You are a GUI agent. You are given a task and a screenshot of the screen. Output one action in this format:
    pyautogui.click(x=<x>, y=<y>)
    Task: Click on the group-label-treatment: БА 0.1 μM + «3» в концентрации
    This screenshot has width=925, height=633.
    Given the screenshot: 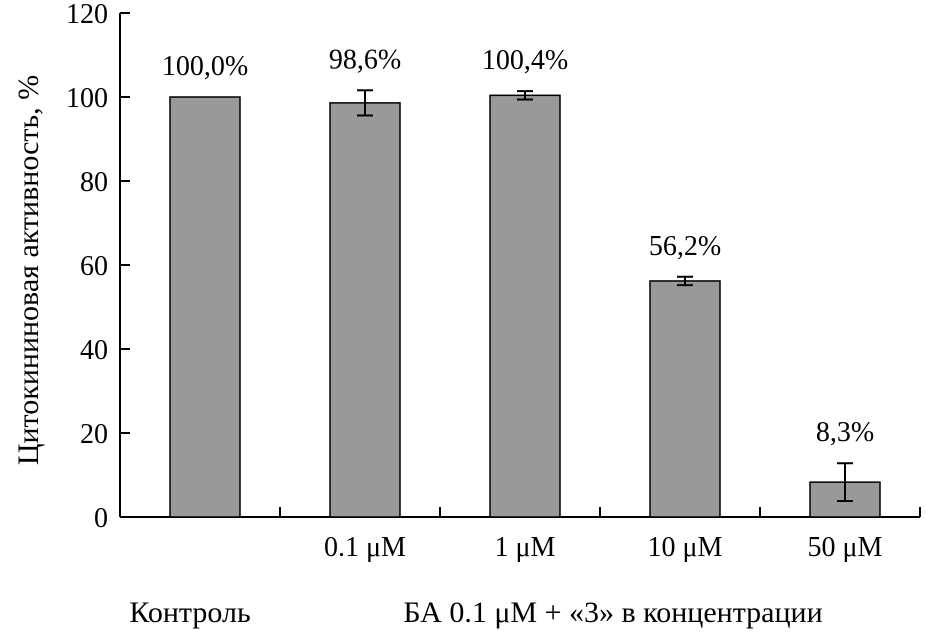 What is the action you would take?
    pyautogui.click(x=612, y=612)
    